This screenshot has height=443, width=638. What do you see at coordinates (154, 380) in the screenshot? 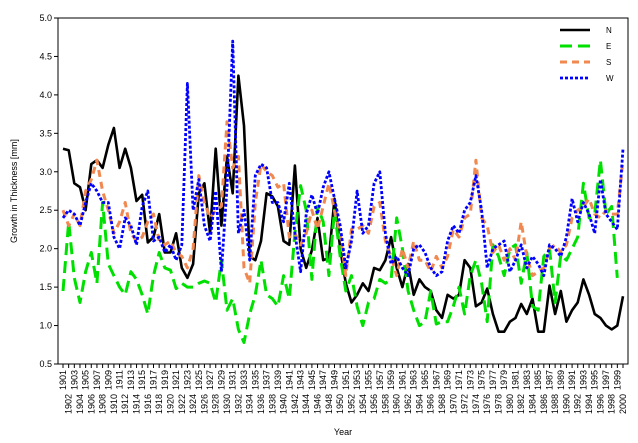
I see `x-tick-label: 1917` at bounding box center [154, 380].